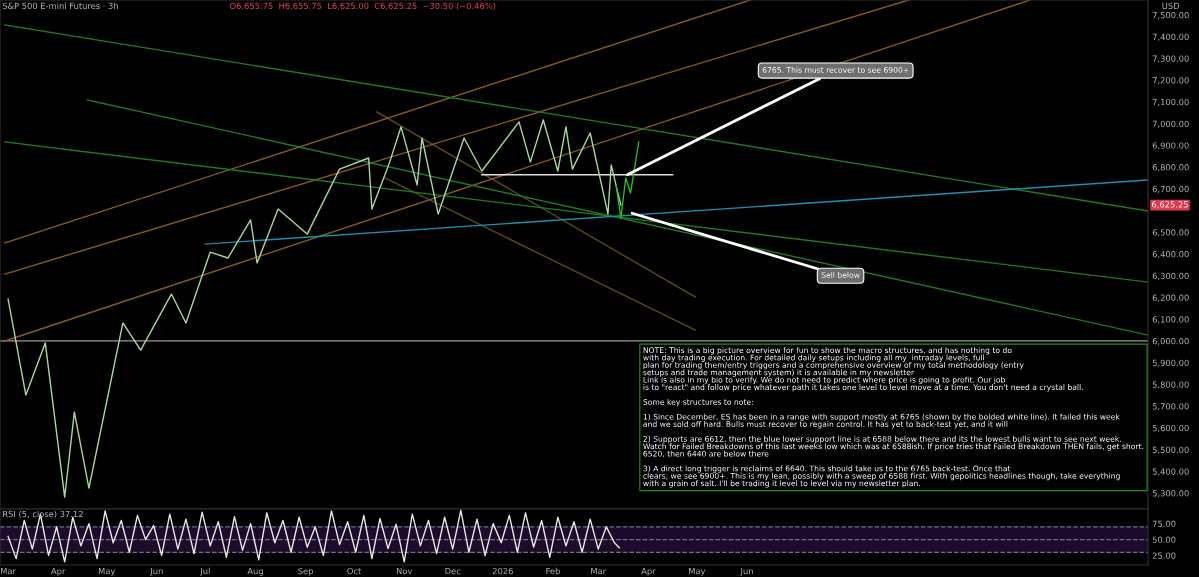 The height and width of the screenshot is (577, 1199). Describe the element at coordinates (1171, 5) in the screenshot. I see `y-axis-title: USD` at that location.